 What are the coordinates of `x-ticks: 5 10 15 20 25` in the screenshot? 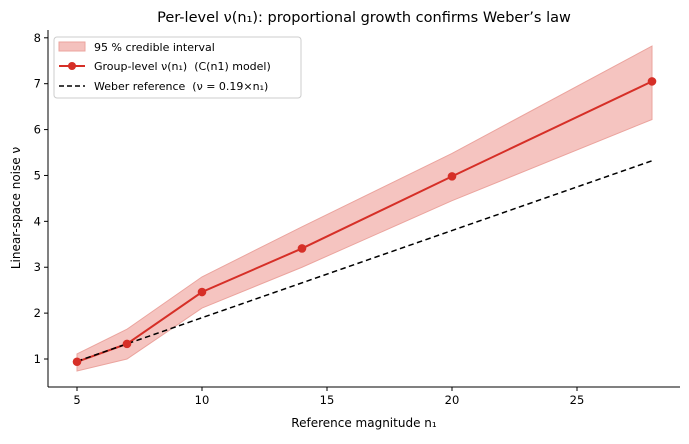 It's located at (328, 397).